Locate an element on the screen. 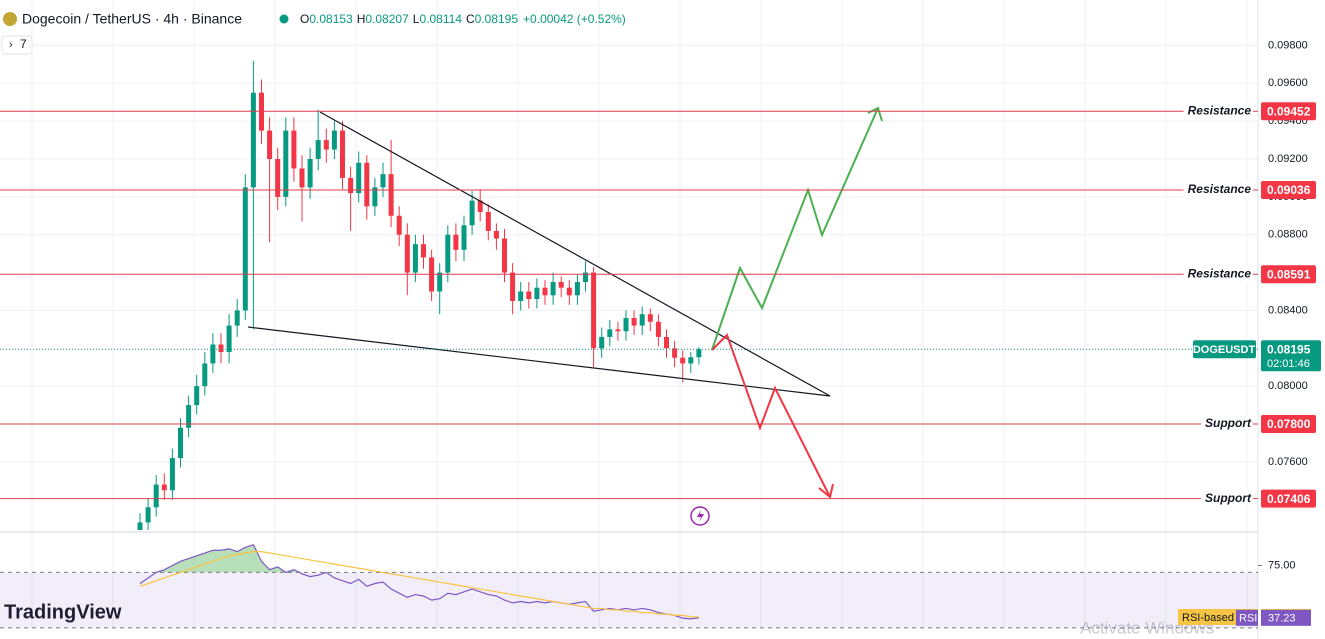 The width and height of the screenshot is (1325, 639). alert-icon is located at coordinates (700, 516).